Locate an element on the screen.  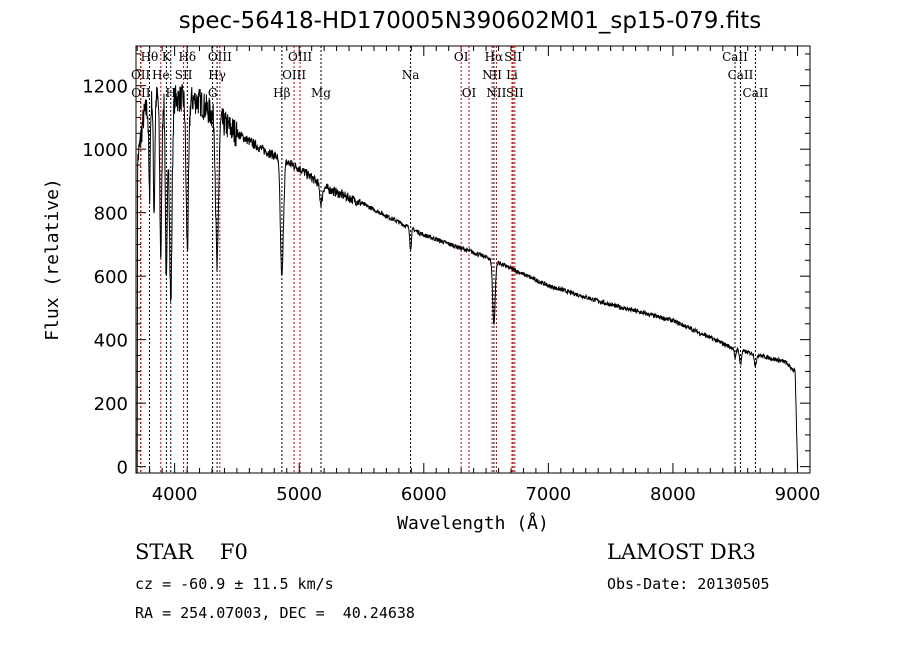
line-label: OII is located at coordinates (141, 93).